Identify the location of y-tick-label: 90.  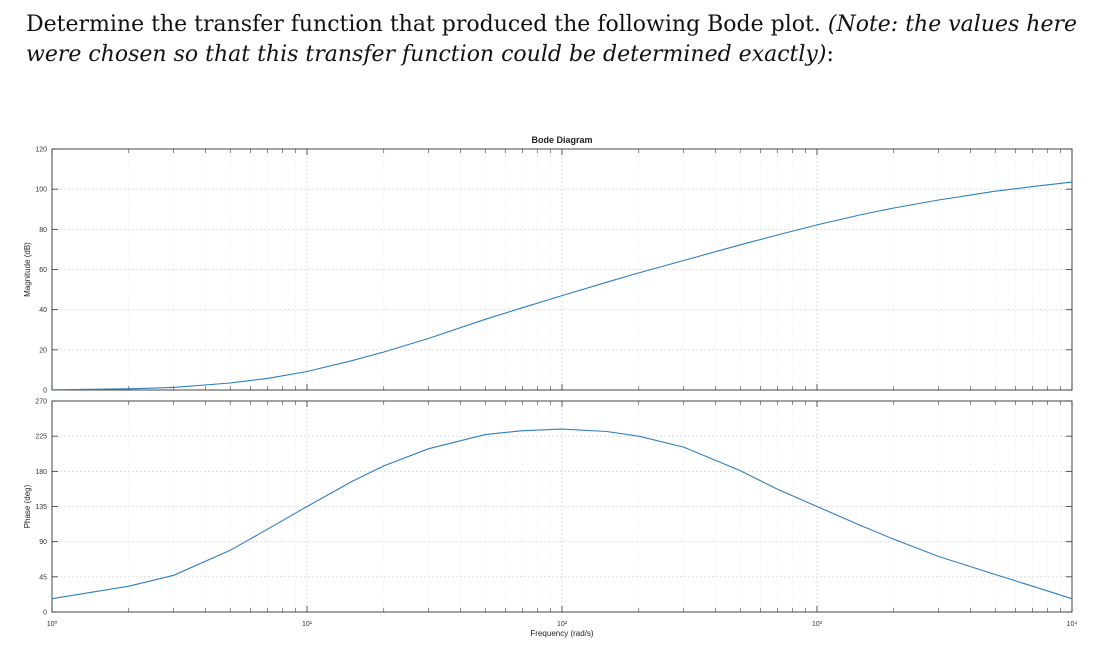
(43, 542).